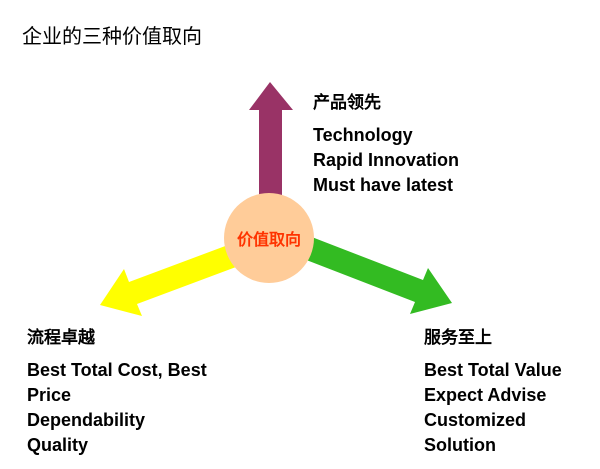  I want to click on branch-heading: 产品领先, so click(347, 102).